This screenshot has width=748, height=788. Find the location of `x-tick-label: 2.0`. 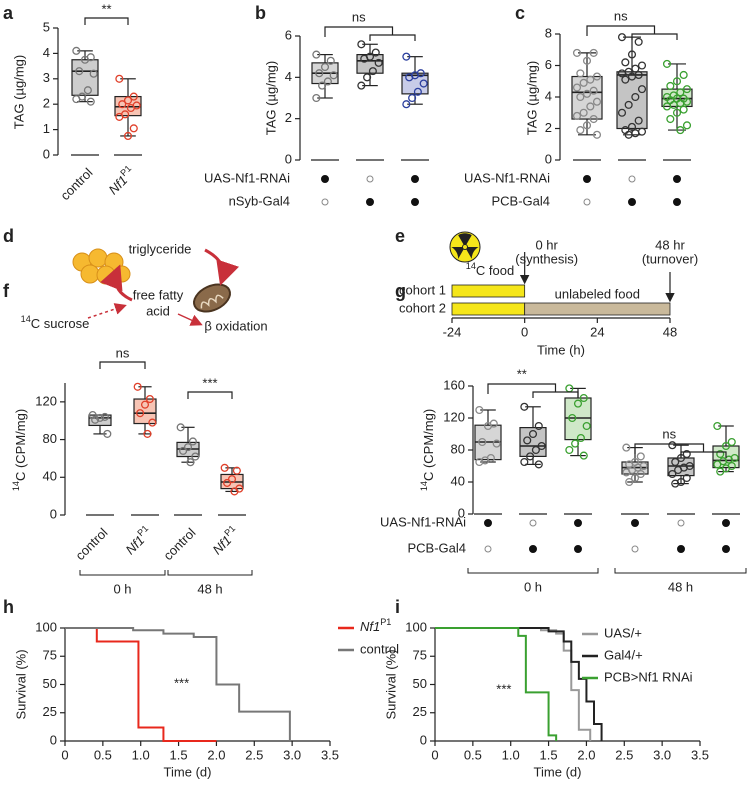

x-tick-label: 2.0 is located at coordinates (586, 754).